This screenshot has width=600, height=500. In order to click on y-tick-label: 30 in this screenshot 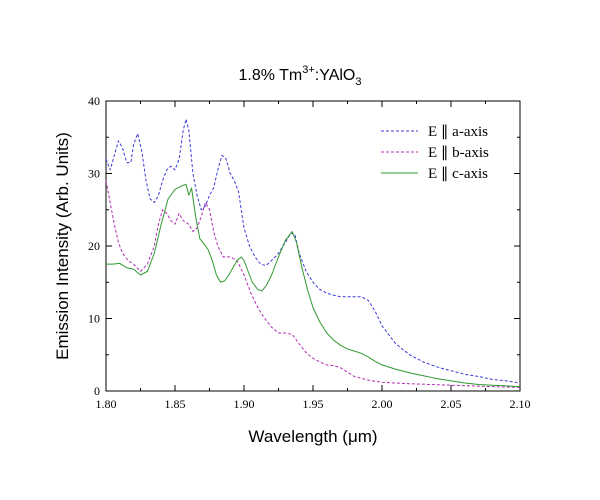, I will do `click(94, 174)`.